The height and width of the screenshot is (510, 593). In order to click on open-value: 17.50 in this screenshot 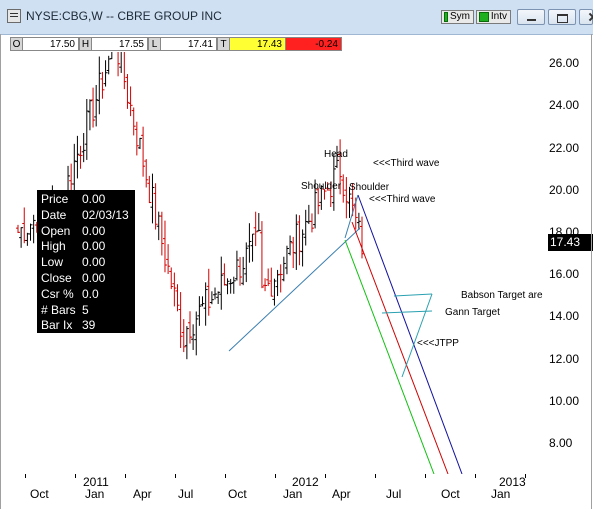, I will do `click(51, 44)`.